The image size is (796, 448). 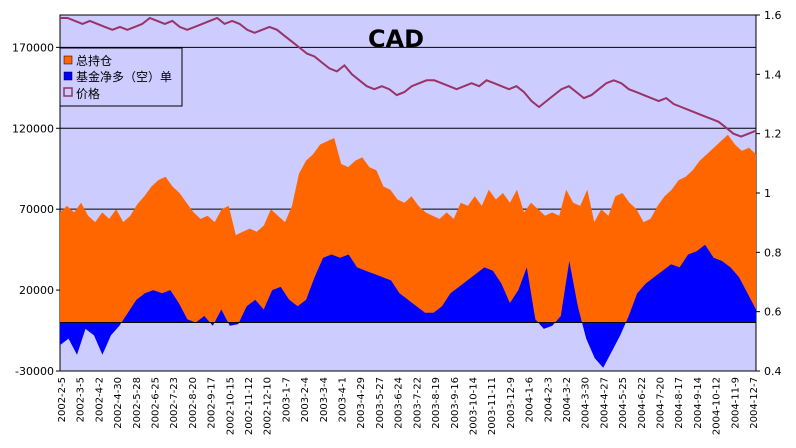 What do you see at coordinates (717, 406) in the screenshot?
I see `x-tick-label: 2004-10-12` at bounding box center [717, 406].